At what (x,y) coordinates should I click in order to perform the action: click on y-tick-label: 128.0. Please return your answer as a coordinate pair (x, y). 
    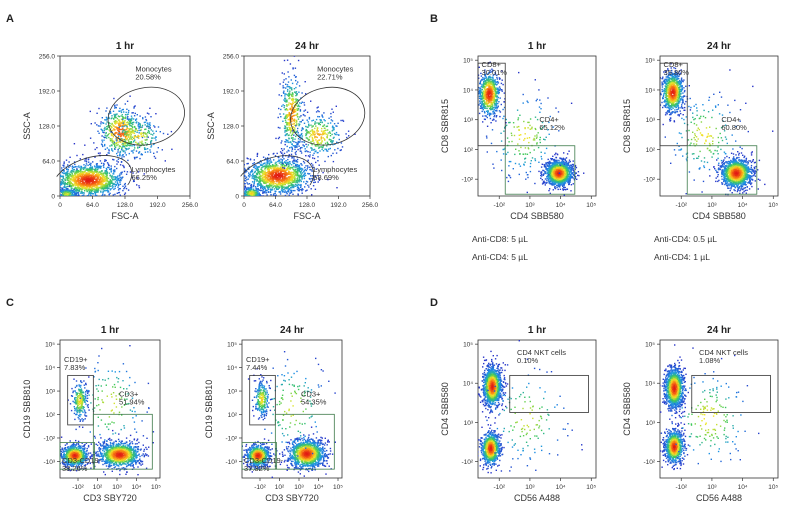
    Looking at the image, I should click on (47, 127).